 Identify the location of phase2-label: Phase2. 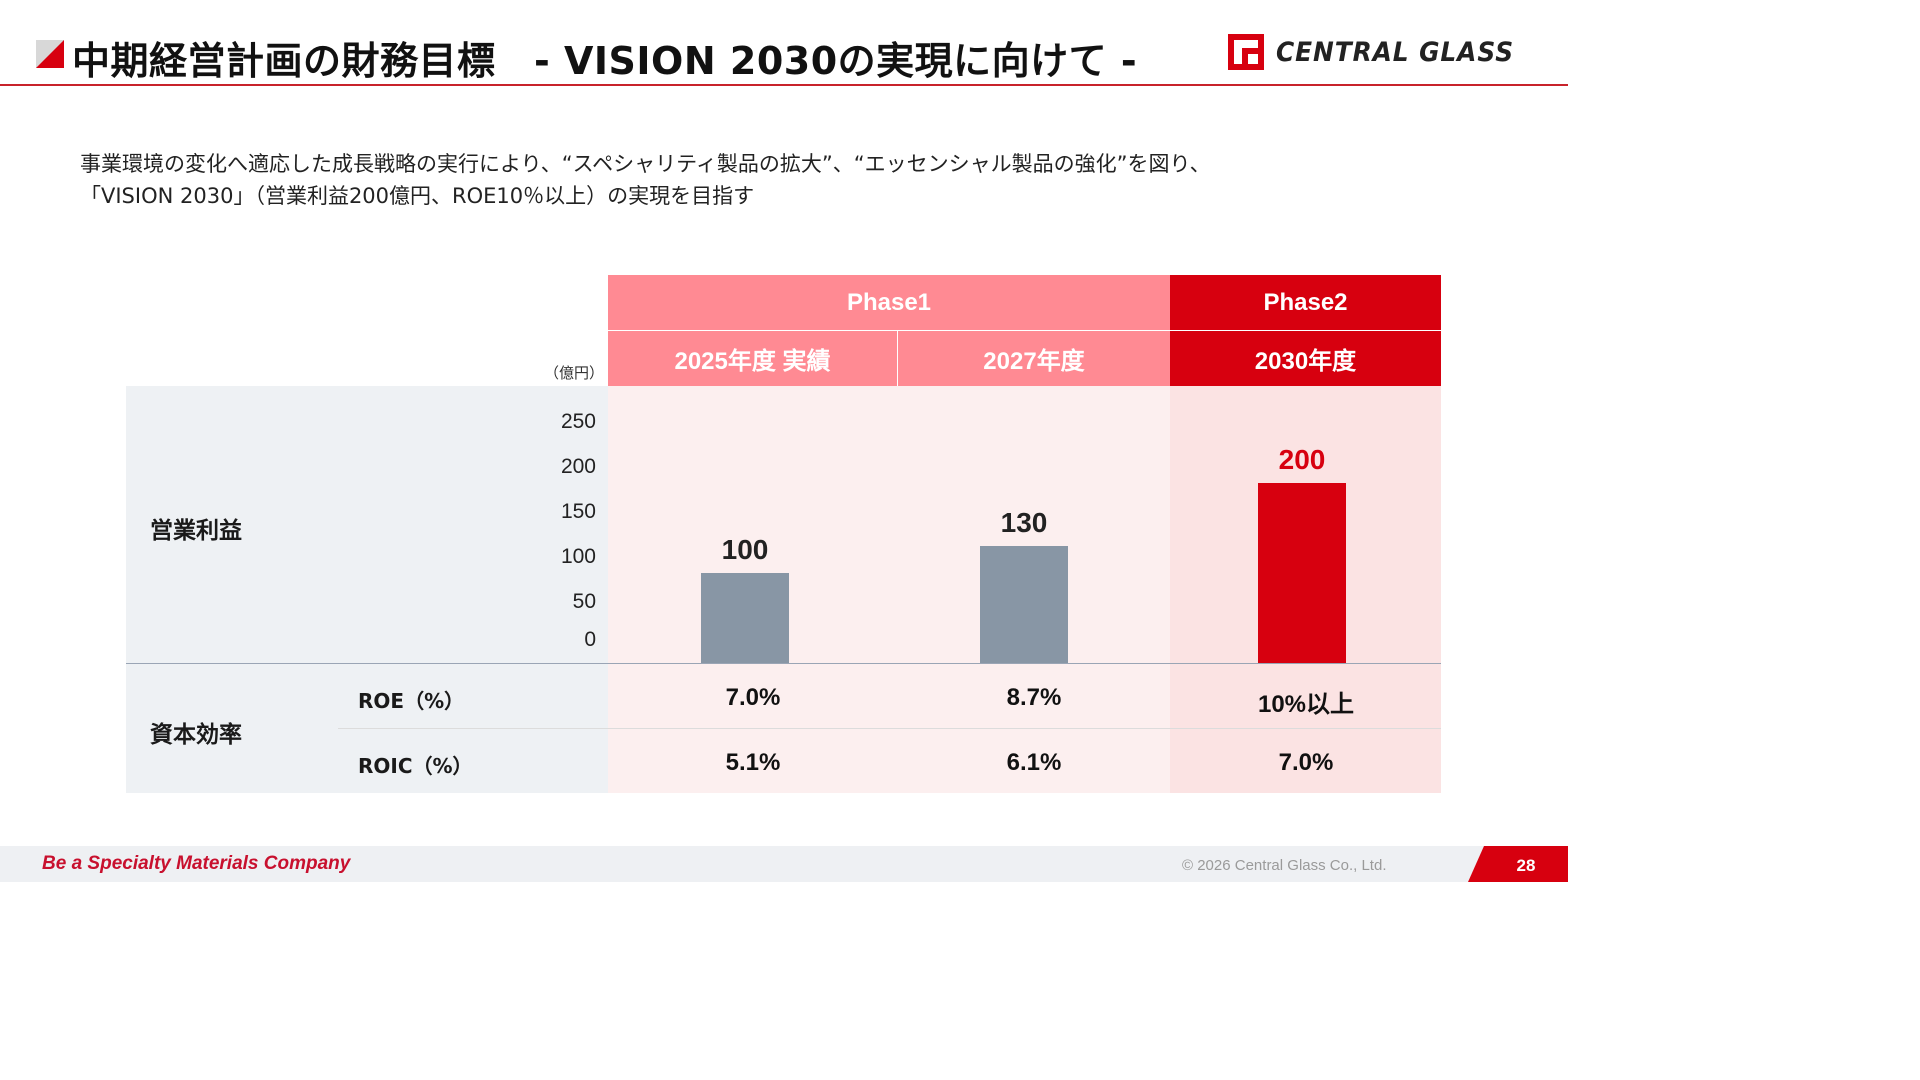
(1305, 302).